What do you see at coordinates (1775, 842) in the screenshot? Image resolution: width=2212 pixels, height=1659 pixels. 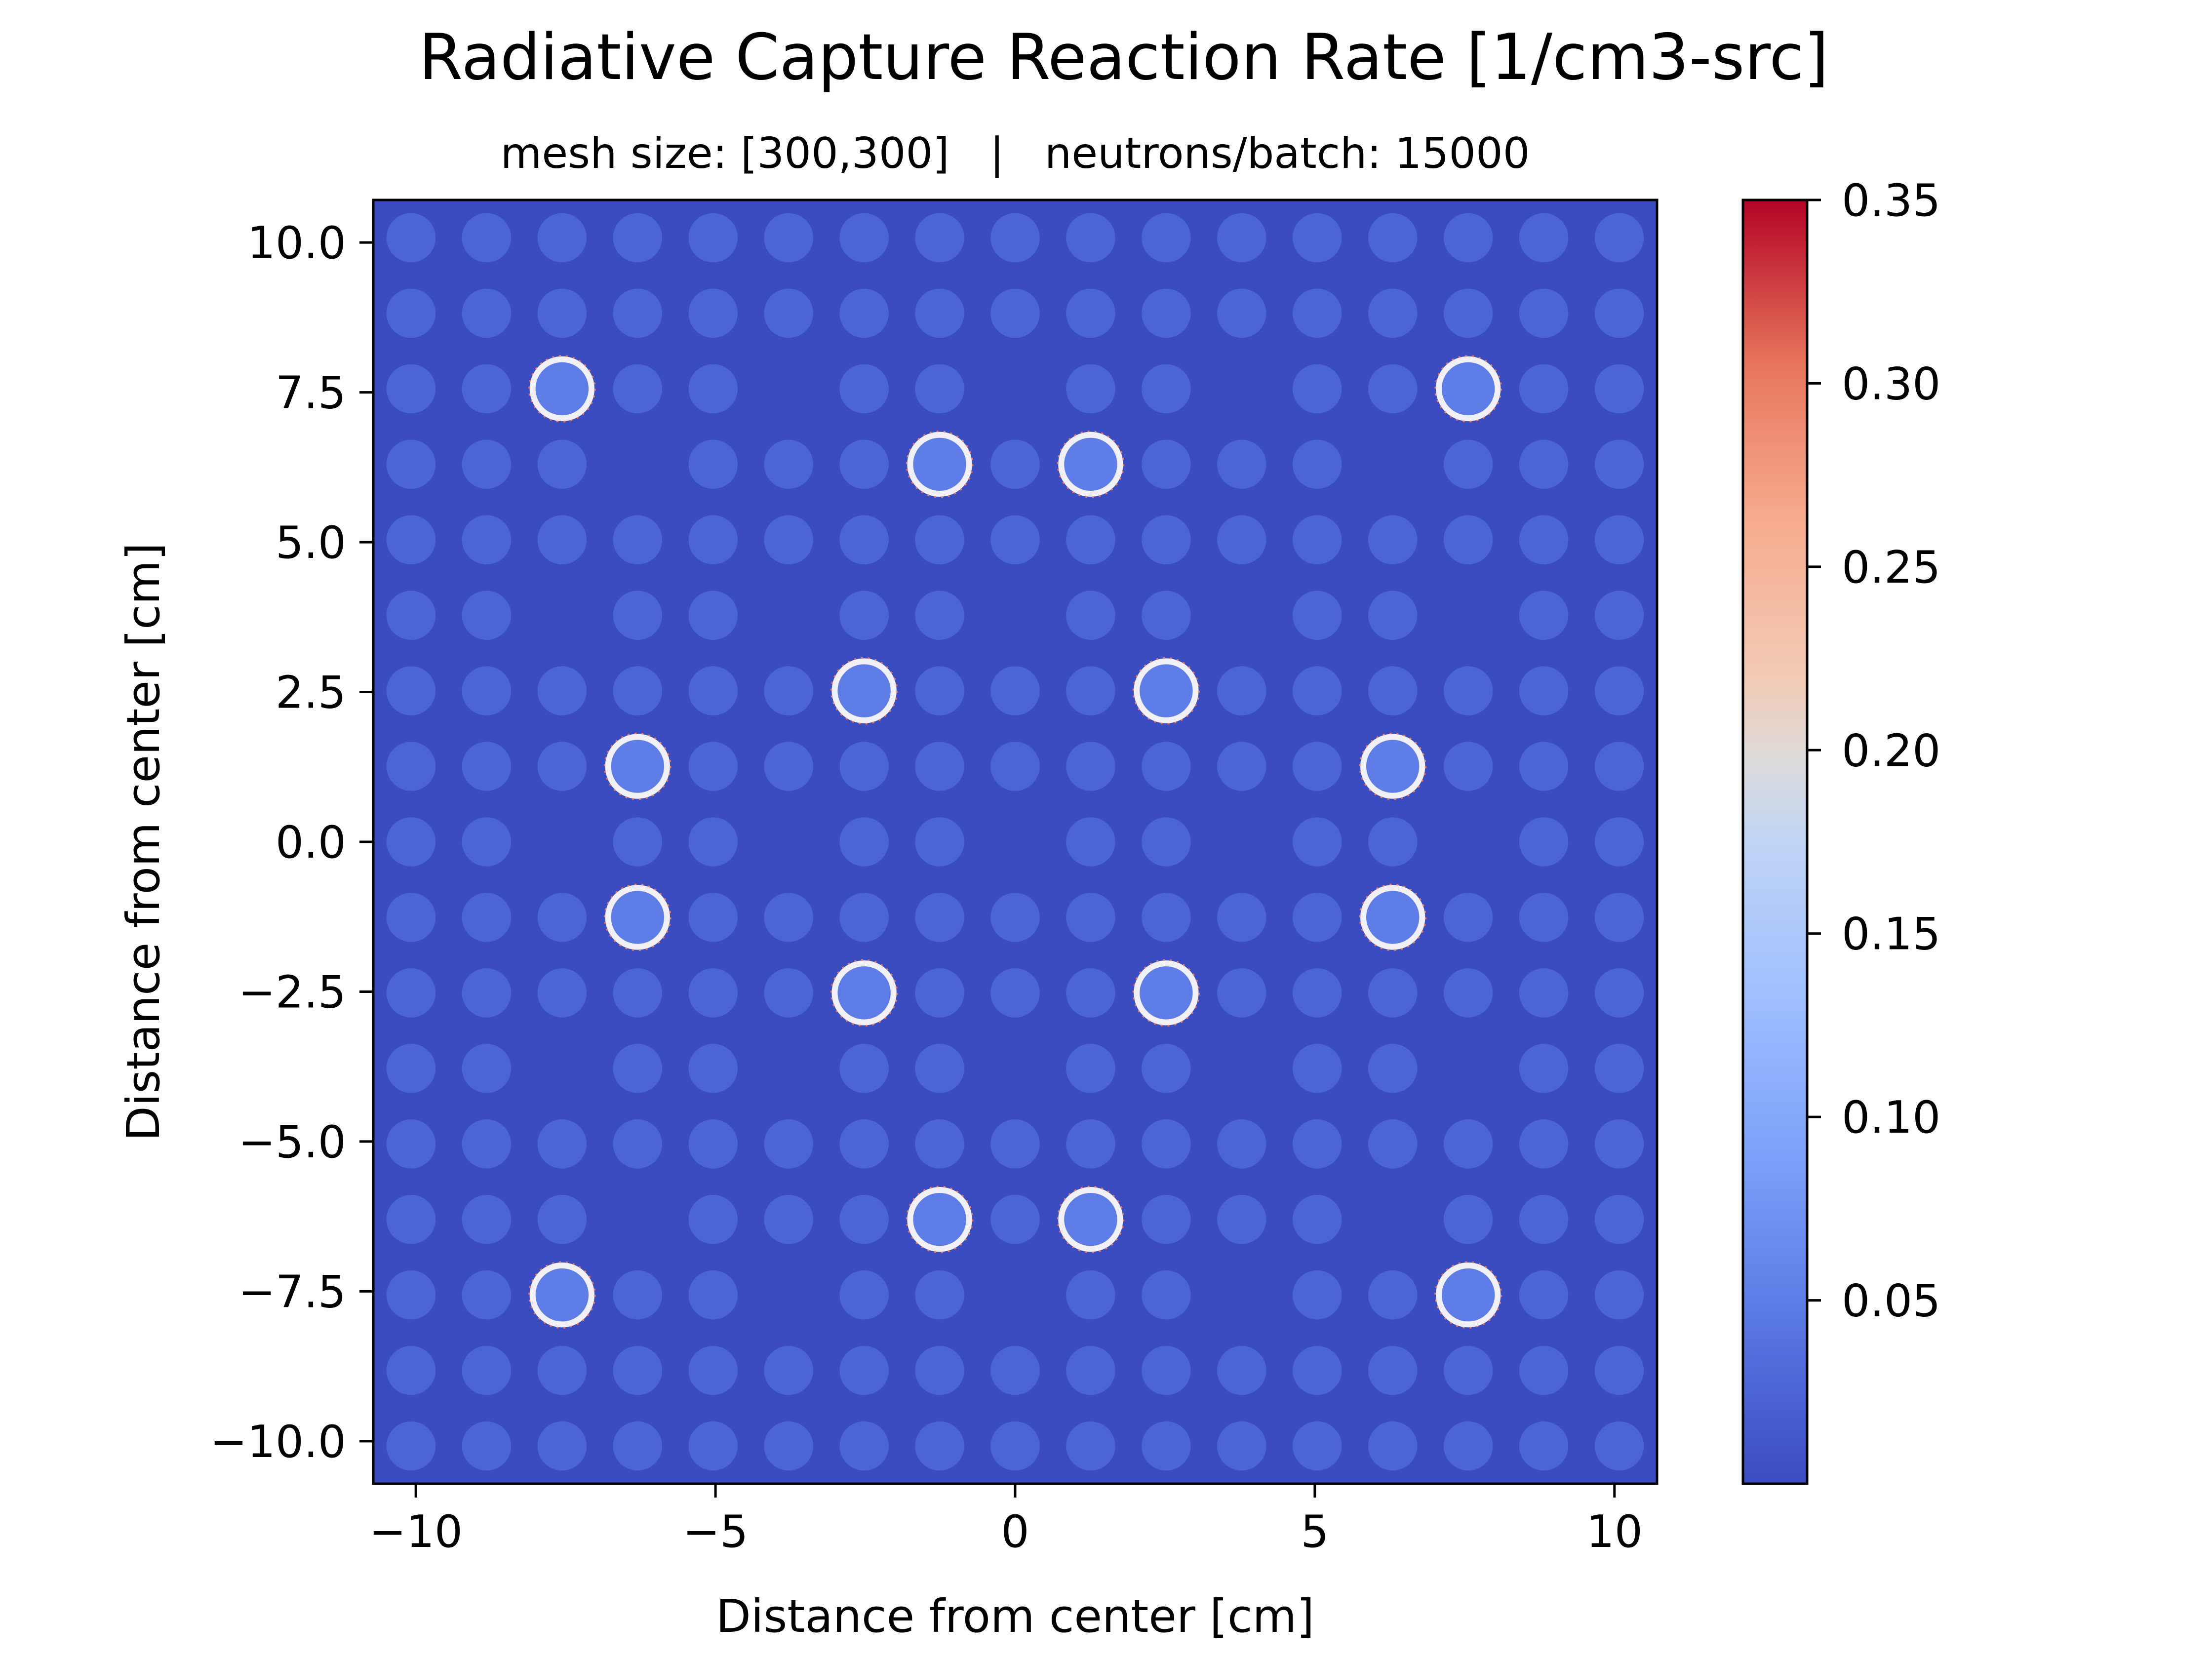 I see `colorbar-gradient` at bounding box center [1775, 842].